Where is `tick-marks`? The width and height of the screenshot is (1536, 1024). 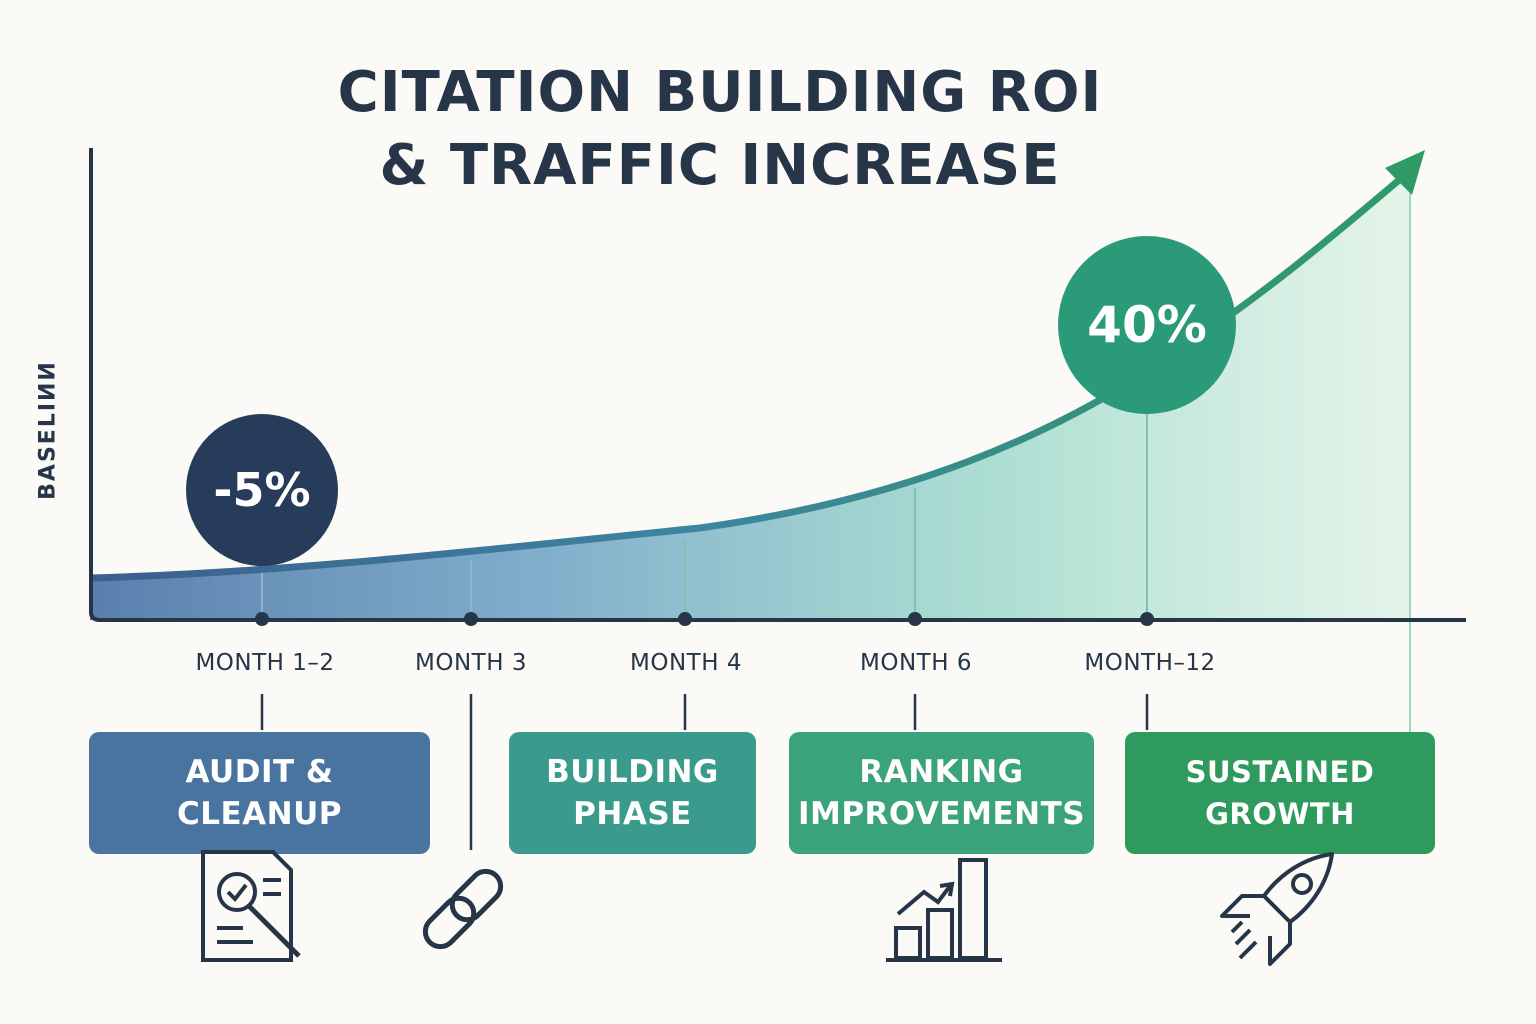 tick-marks is located at coordinates (704, 619).